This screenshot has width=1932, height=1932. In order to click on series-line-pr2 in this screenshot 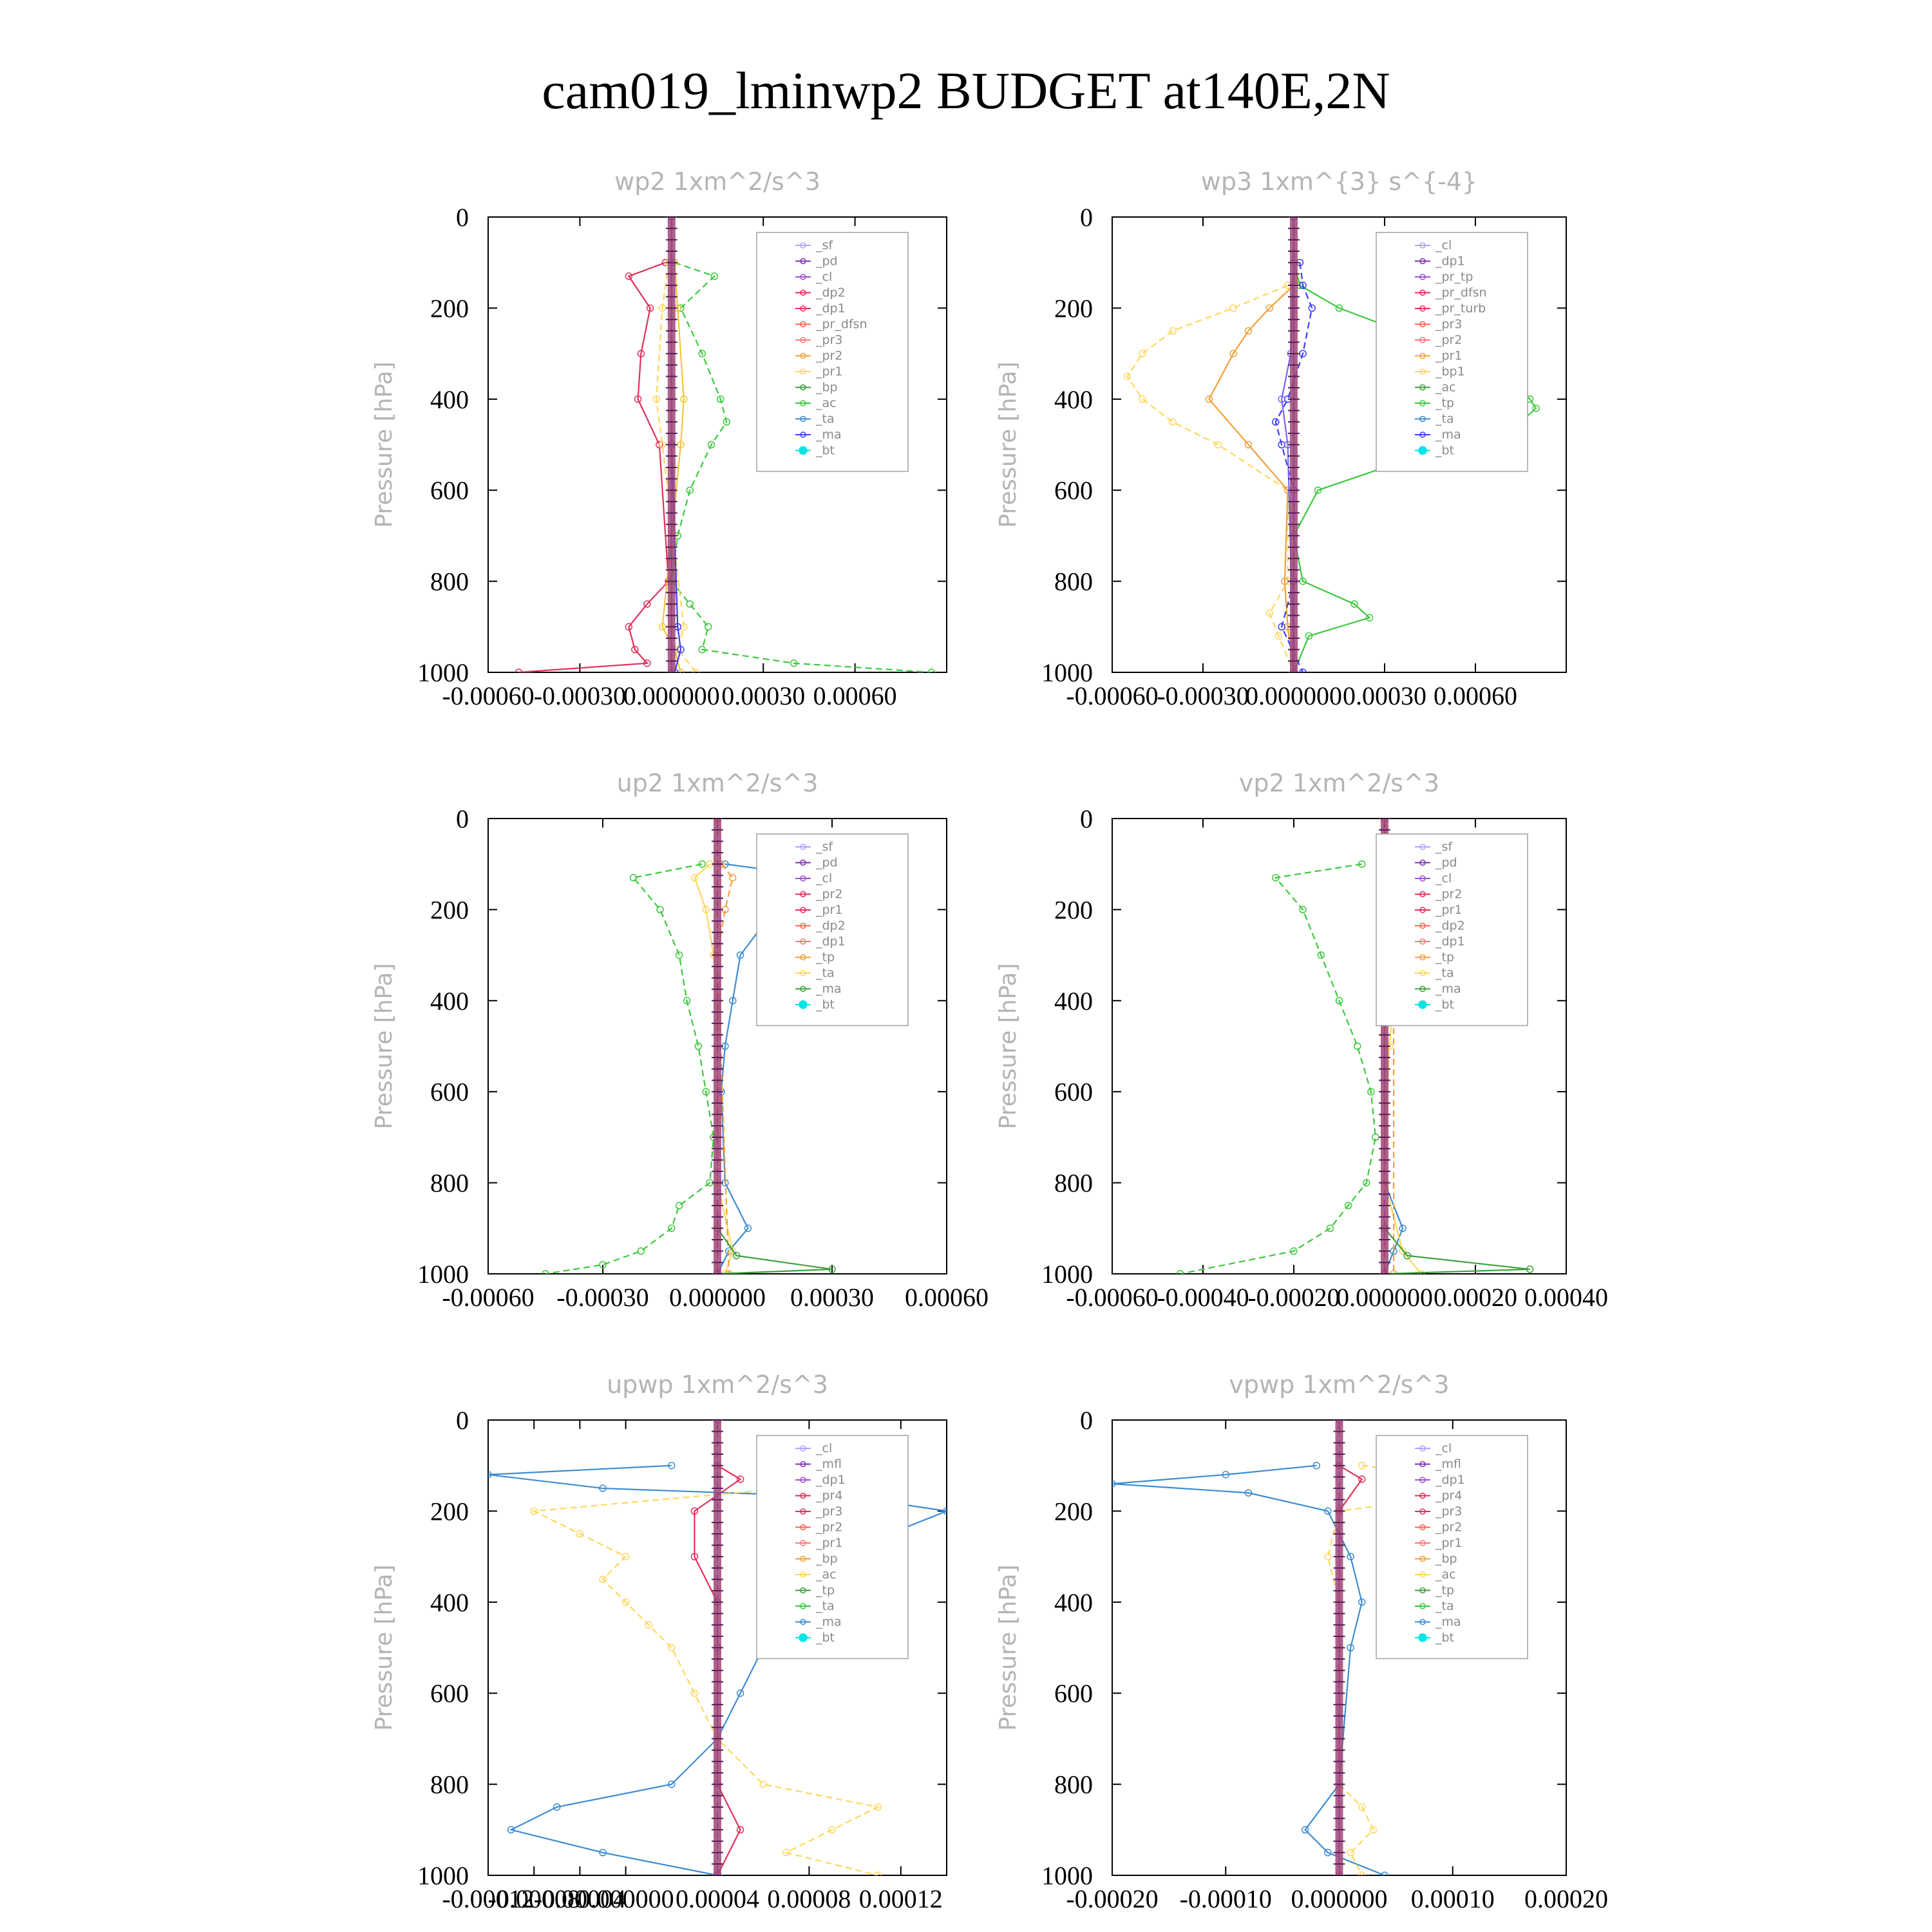, I will do `click(1252, 479)`.